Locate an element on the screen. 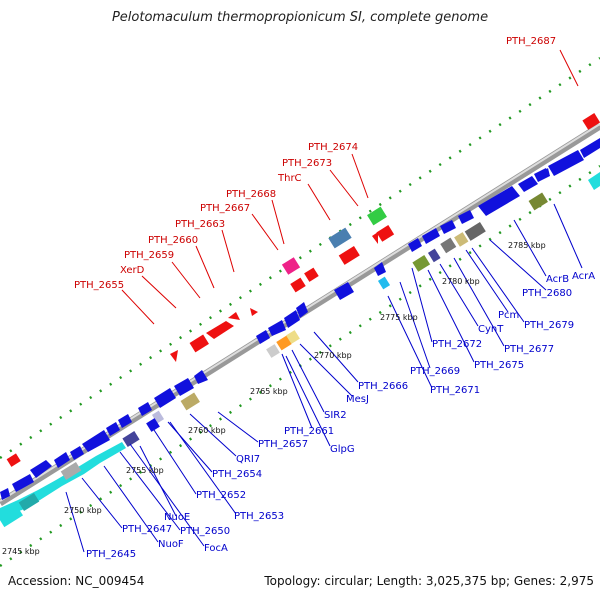 The image size is (600, 600). gene-label: PTH_2647 is located at coordinates (147, 529).